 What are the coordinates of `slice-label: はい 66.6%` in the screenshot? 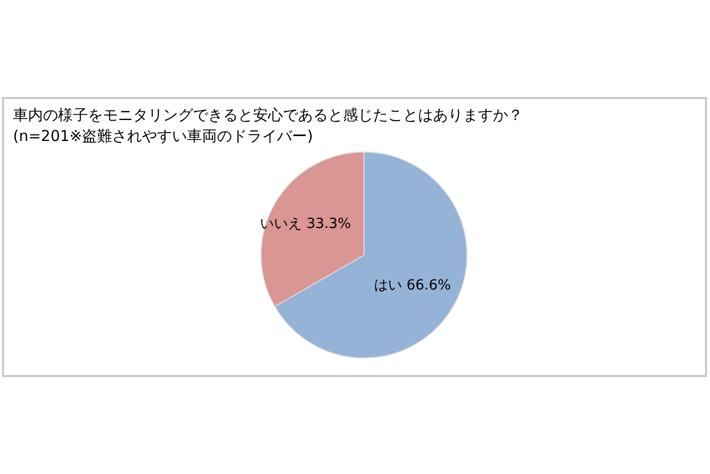 It's located at (412, 286).